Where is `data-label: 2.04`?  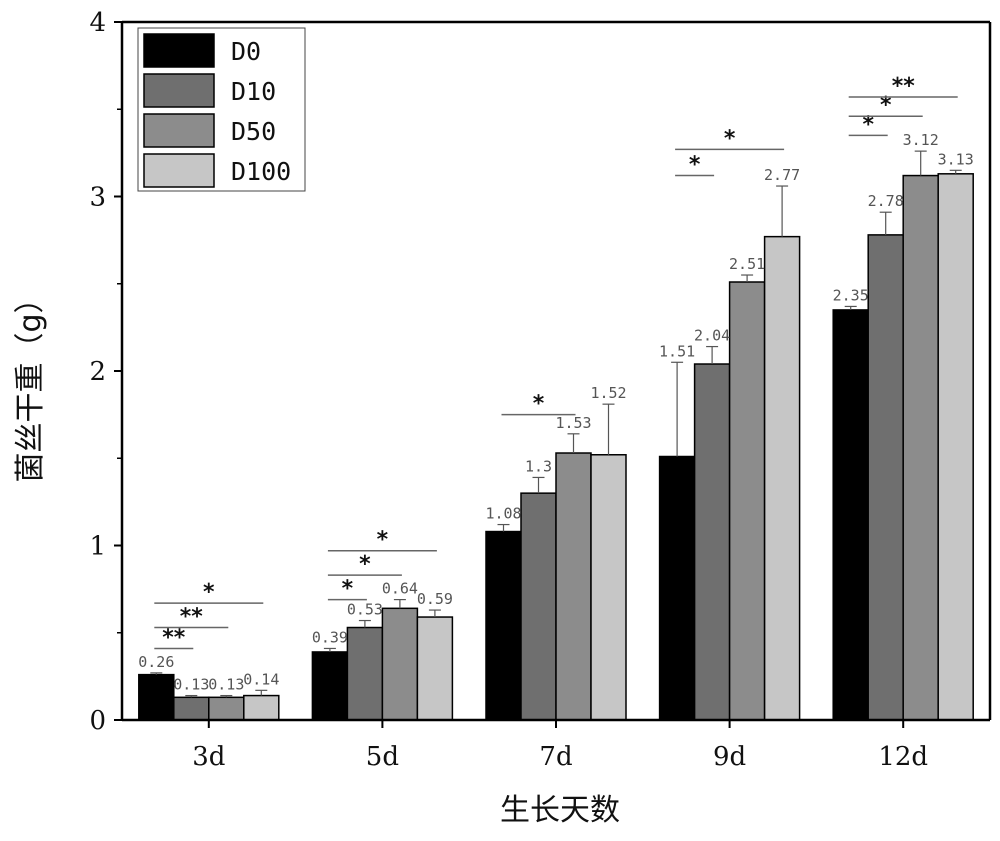
data-label: 2.04 is located at coordinates (712, 336).